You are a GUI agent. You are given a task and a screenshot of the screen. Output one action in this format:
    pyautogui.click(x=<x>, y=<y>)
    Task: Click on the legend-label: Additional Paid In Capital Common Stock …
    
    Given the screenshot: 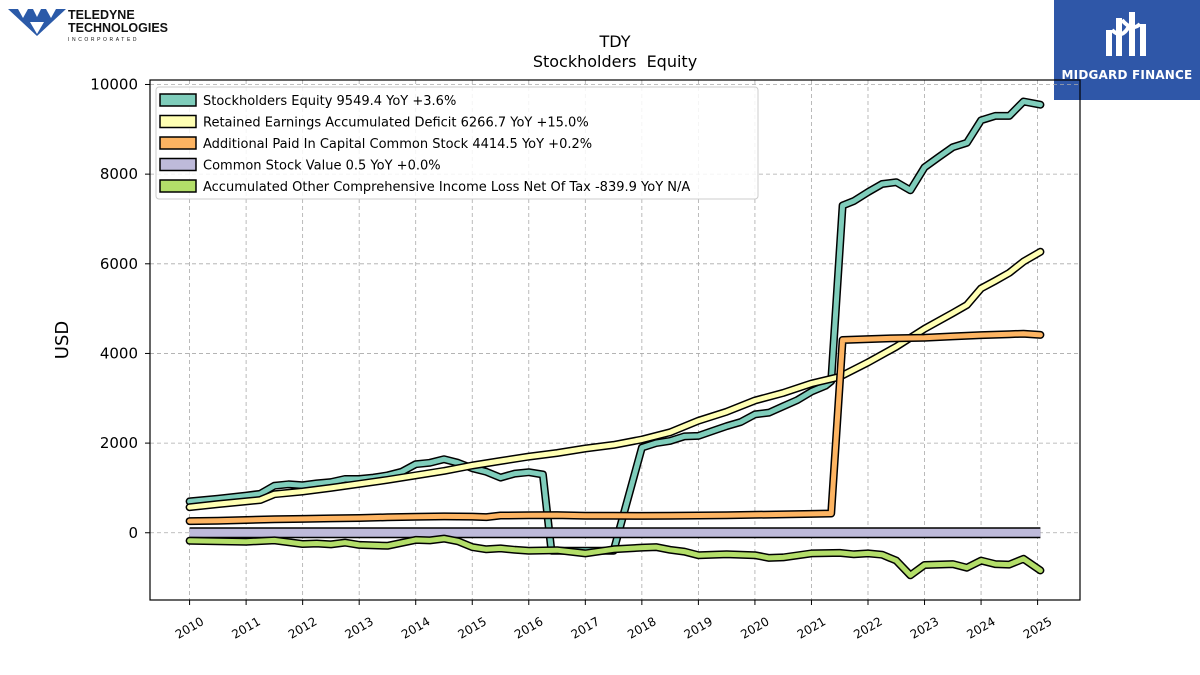 What is the action you would take?
    pyautogui.click(x=397, y=144)
    